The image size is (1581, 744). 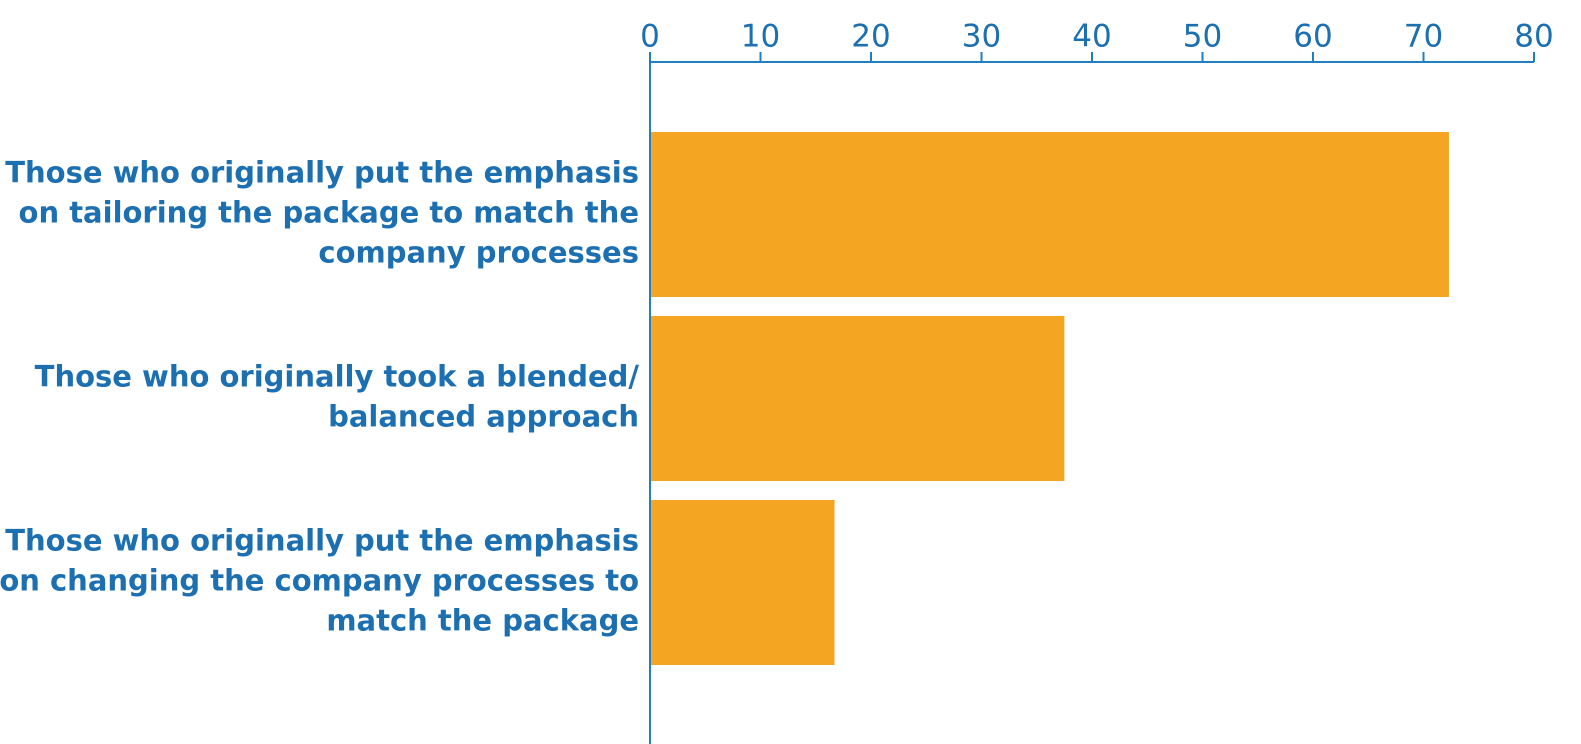 I want to click on x-tick-label: 30, so click(x=981, y=37).